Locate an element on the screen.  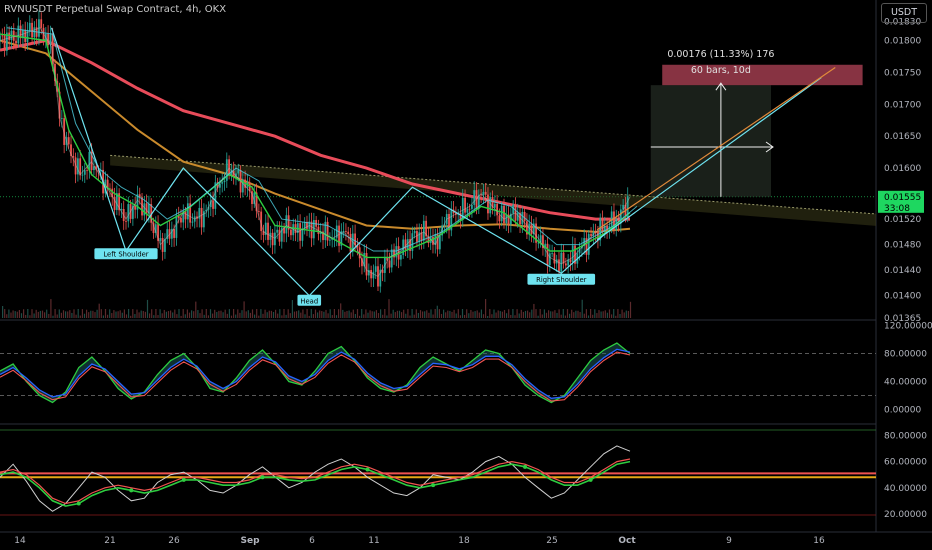
price-tick-label: 0.01520 is located at coordinates (902, 220).